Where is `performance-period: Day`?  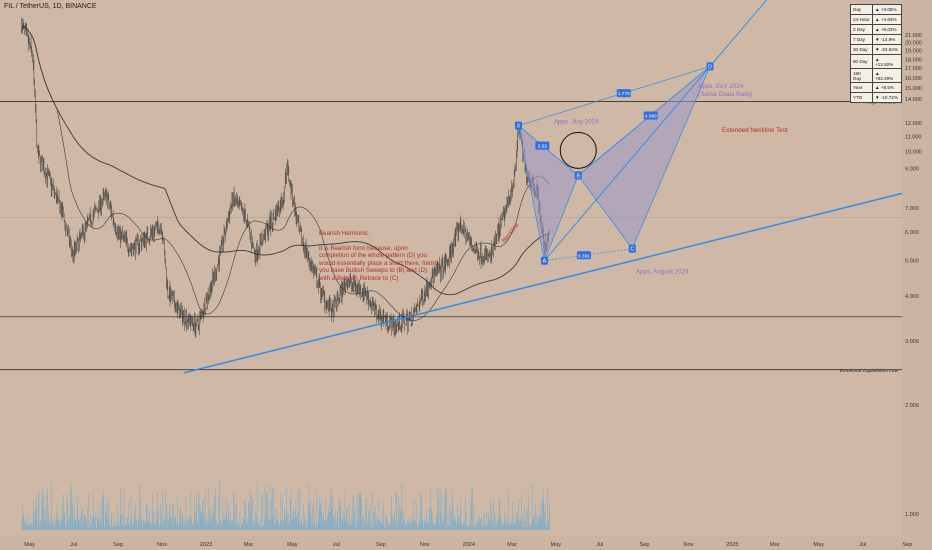
performance-period: Day is located at coordinates (861, 9).